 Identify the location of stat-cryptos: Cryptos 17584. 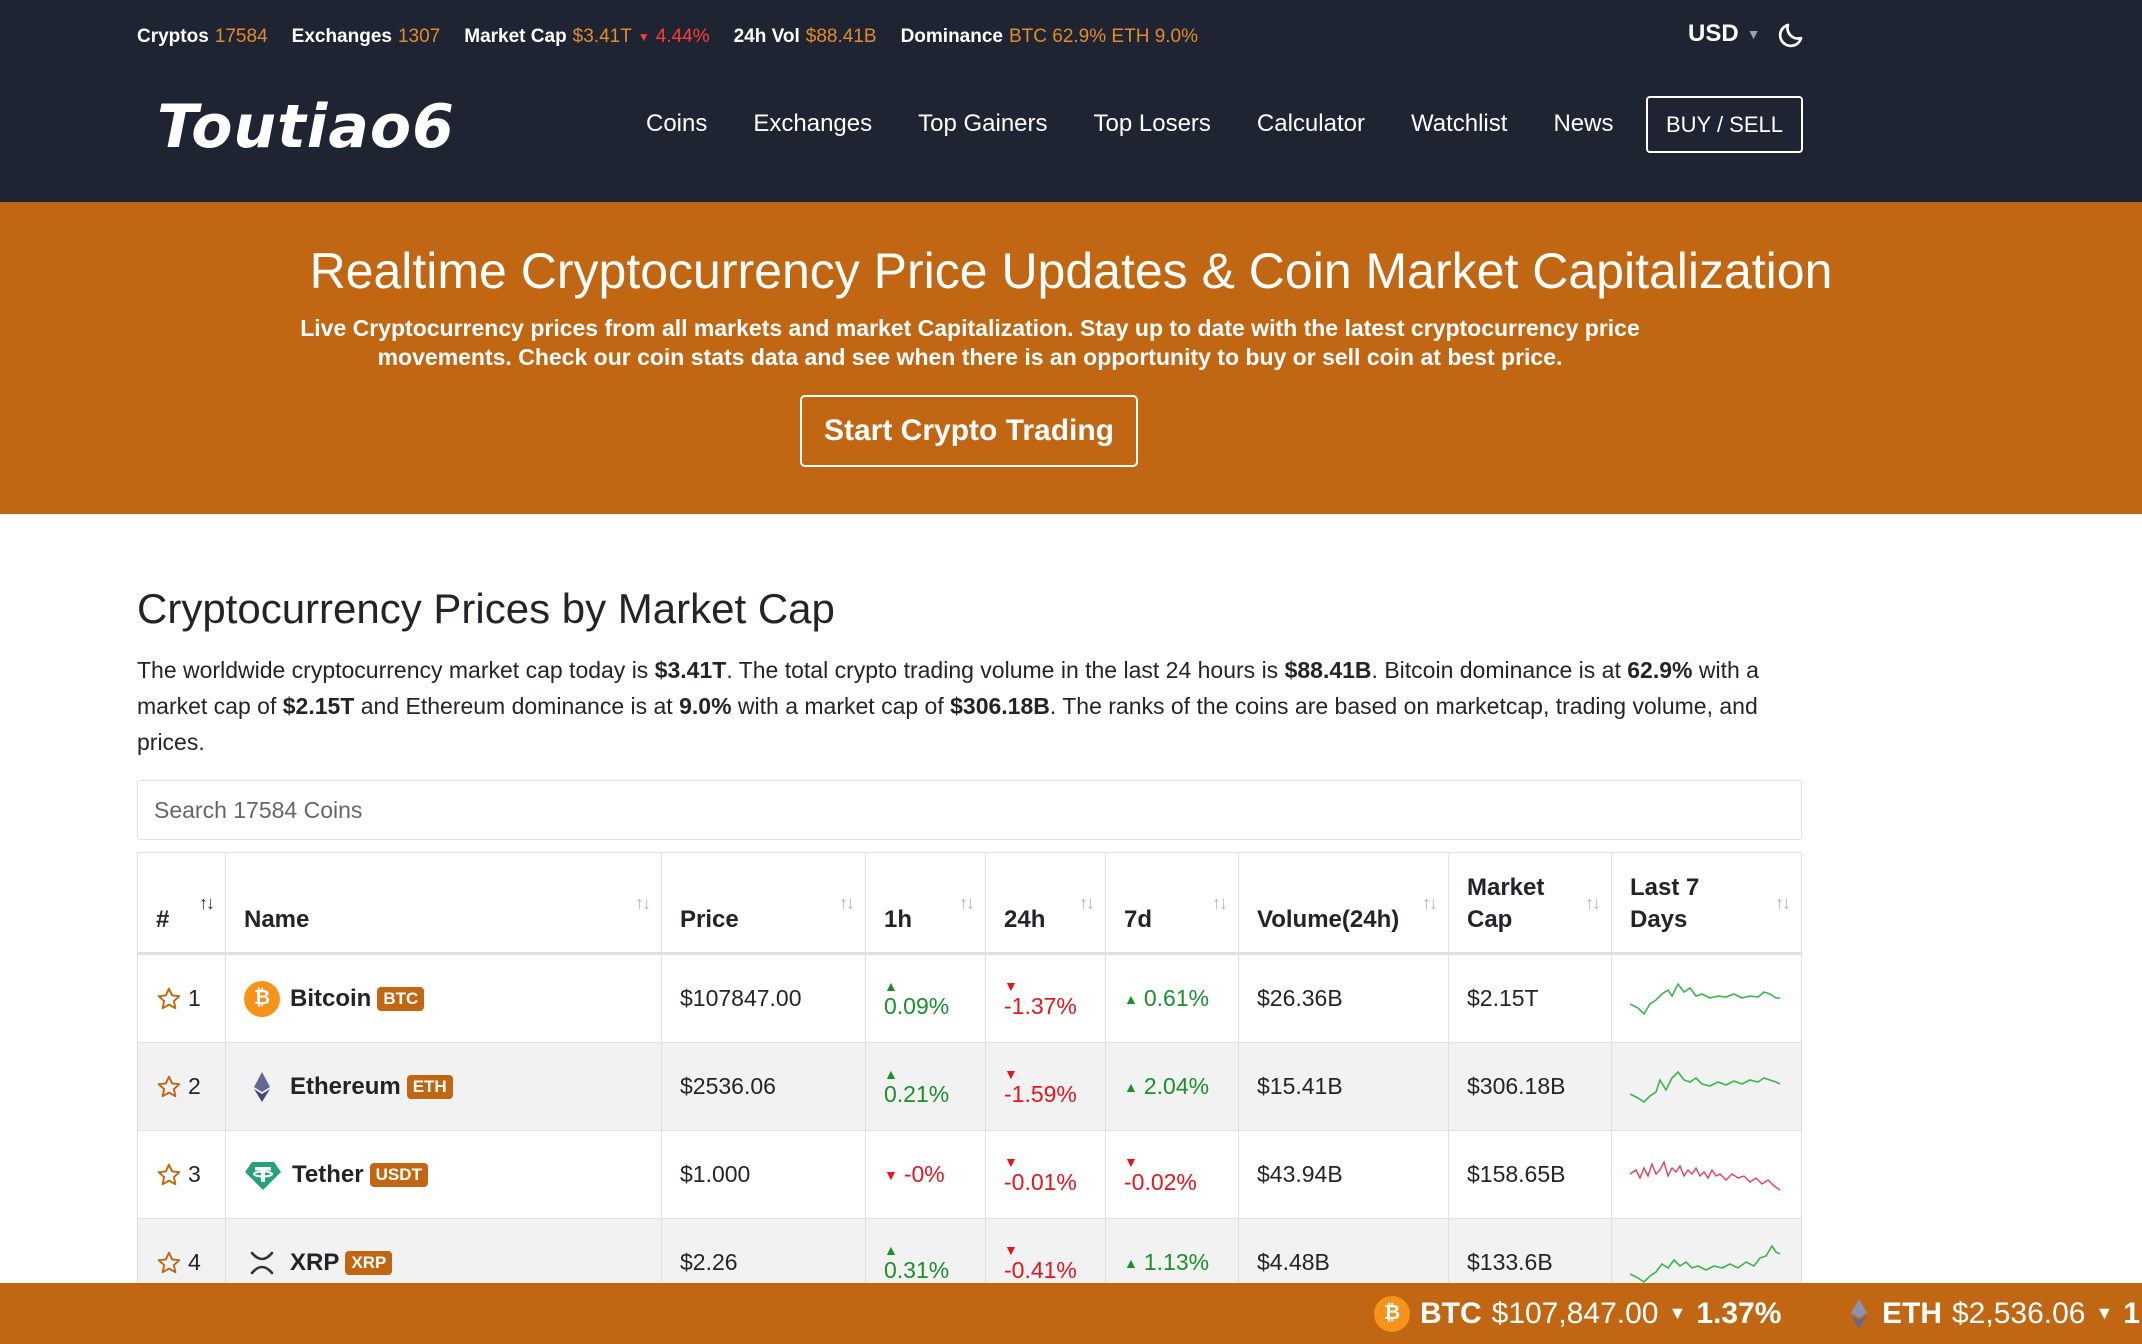
(202, 37).